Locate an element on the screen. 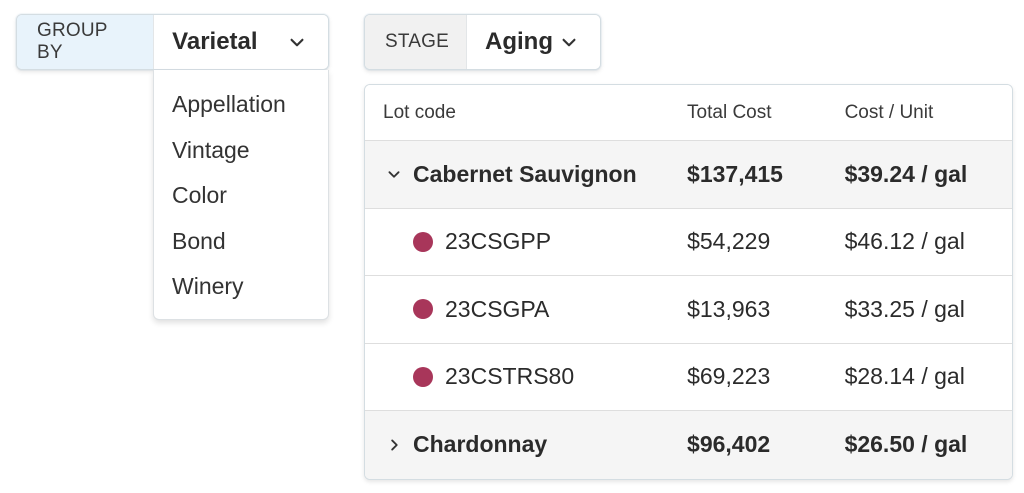  lot-code: 23CSGPA is located at coordinates (497, 308).